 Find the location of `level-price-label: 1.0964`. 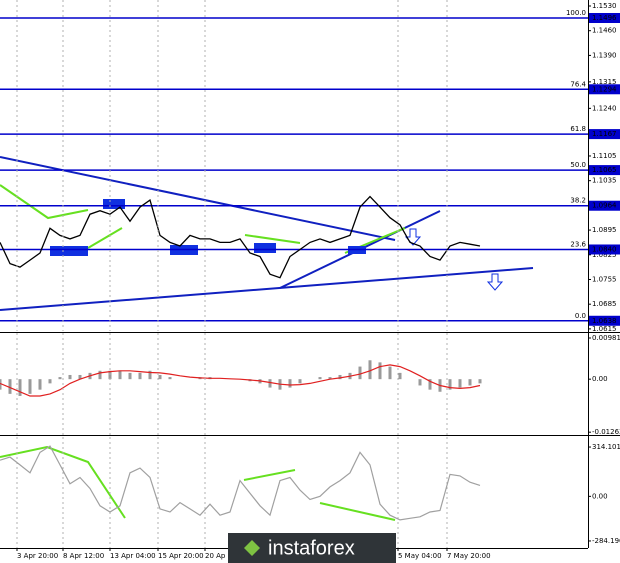

level-price-label: 1.0964 is located at coordinates (604, 206).